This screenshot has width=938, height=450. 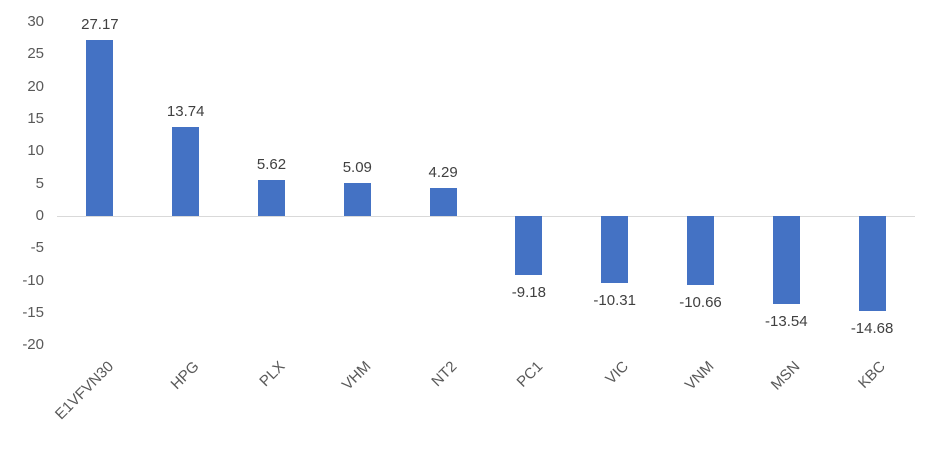 I want to click on y-tick-label: -15, so click(x=33, y=312).